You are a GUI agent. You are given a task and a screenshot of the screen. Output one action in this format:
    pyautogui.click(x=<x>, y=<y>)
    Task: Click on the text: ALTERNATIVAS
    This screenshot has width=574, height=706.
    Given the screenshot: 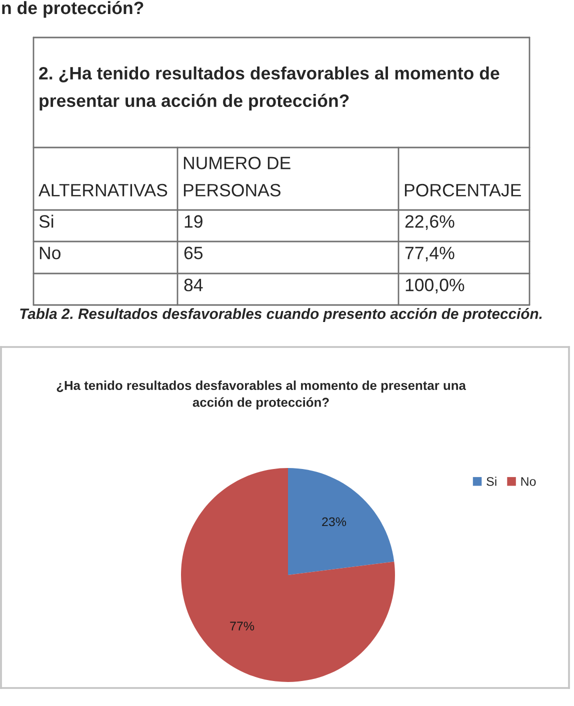 What is the action you would take?
    pyautogui.click(x=103, y=190)
    